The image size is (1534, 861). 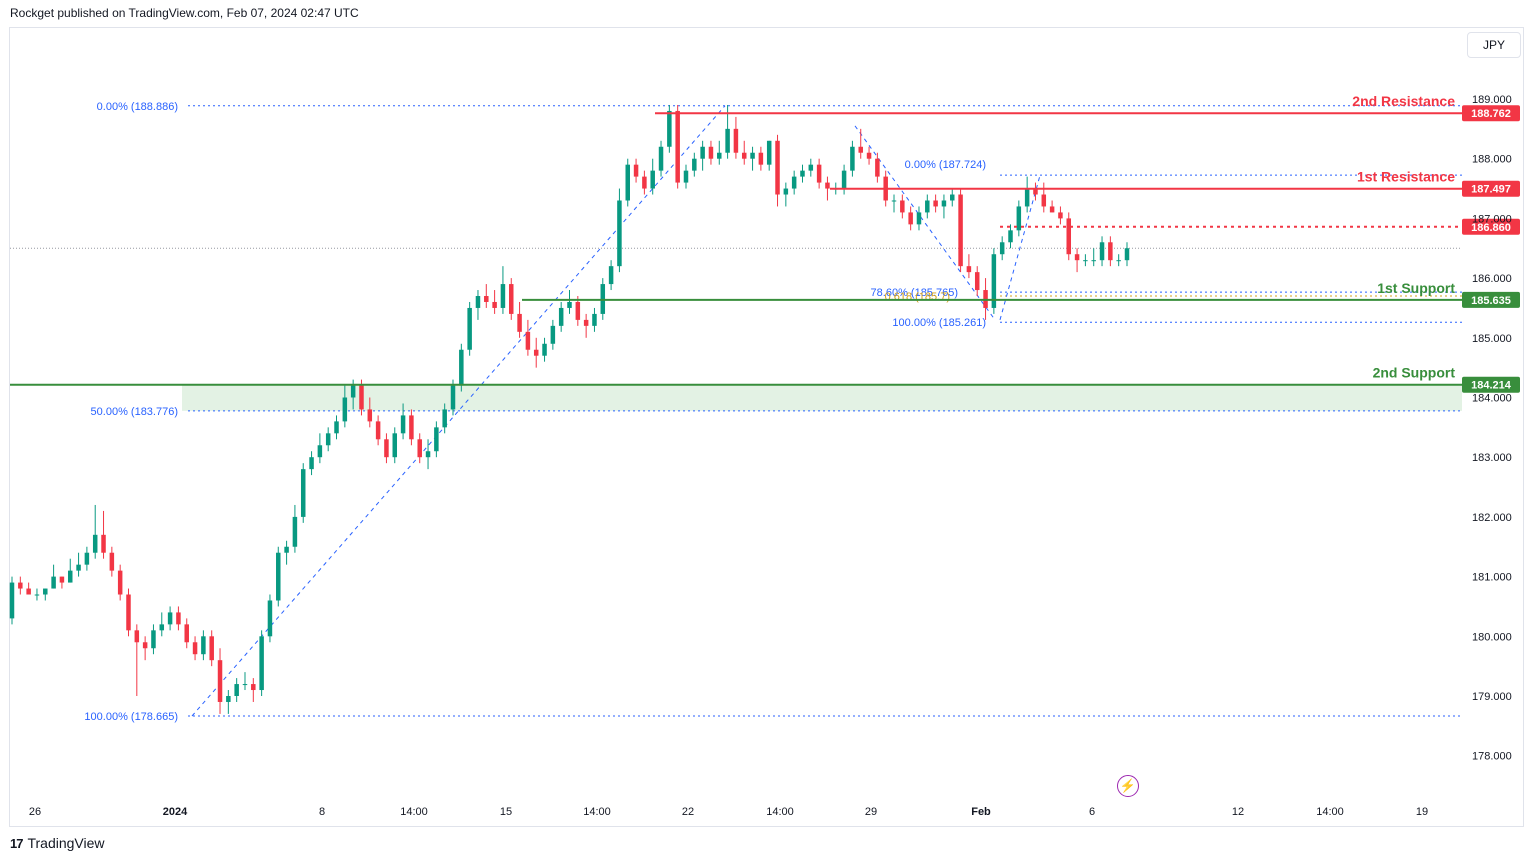 What do you see at coordinates (1492, 697) in the screenshot?
I see `price-tick-label: 179.000` at bounding box center [1492, 697].